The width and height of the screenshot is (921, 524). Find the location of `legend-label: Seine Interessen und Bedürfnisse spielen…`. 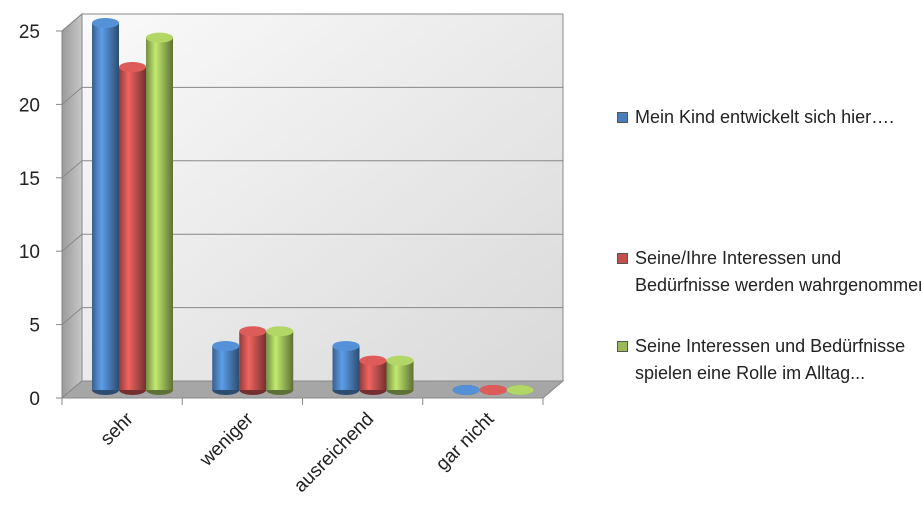

legend-label: Seine Interessen und Bedürfnisse spielen… is located at coordinates (770, 359).